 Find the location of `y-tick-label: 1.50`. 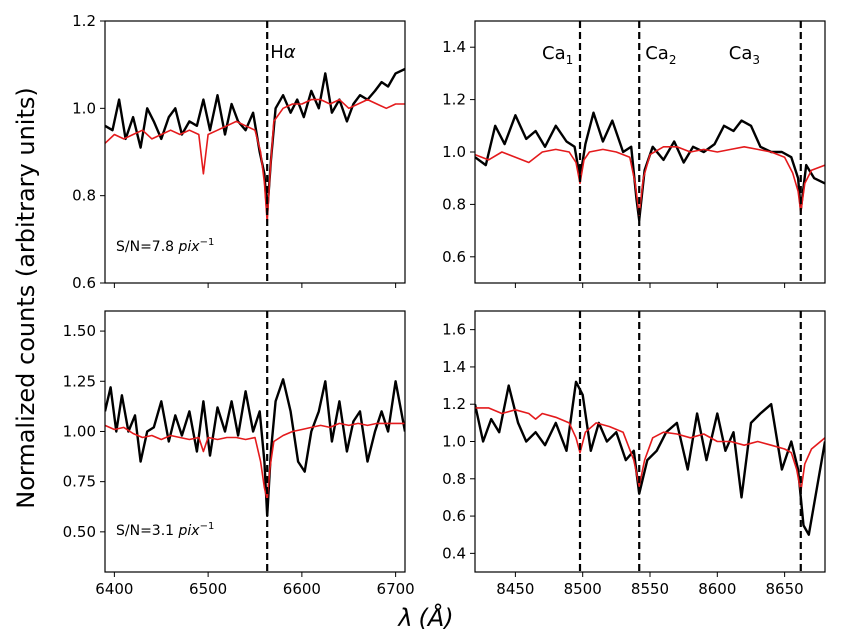

y-tick-label: 1.50 is located at coordinates (79, 331).